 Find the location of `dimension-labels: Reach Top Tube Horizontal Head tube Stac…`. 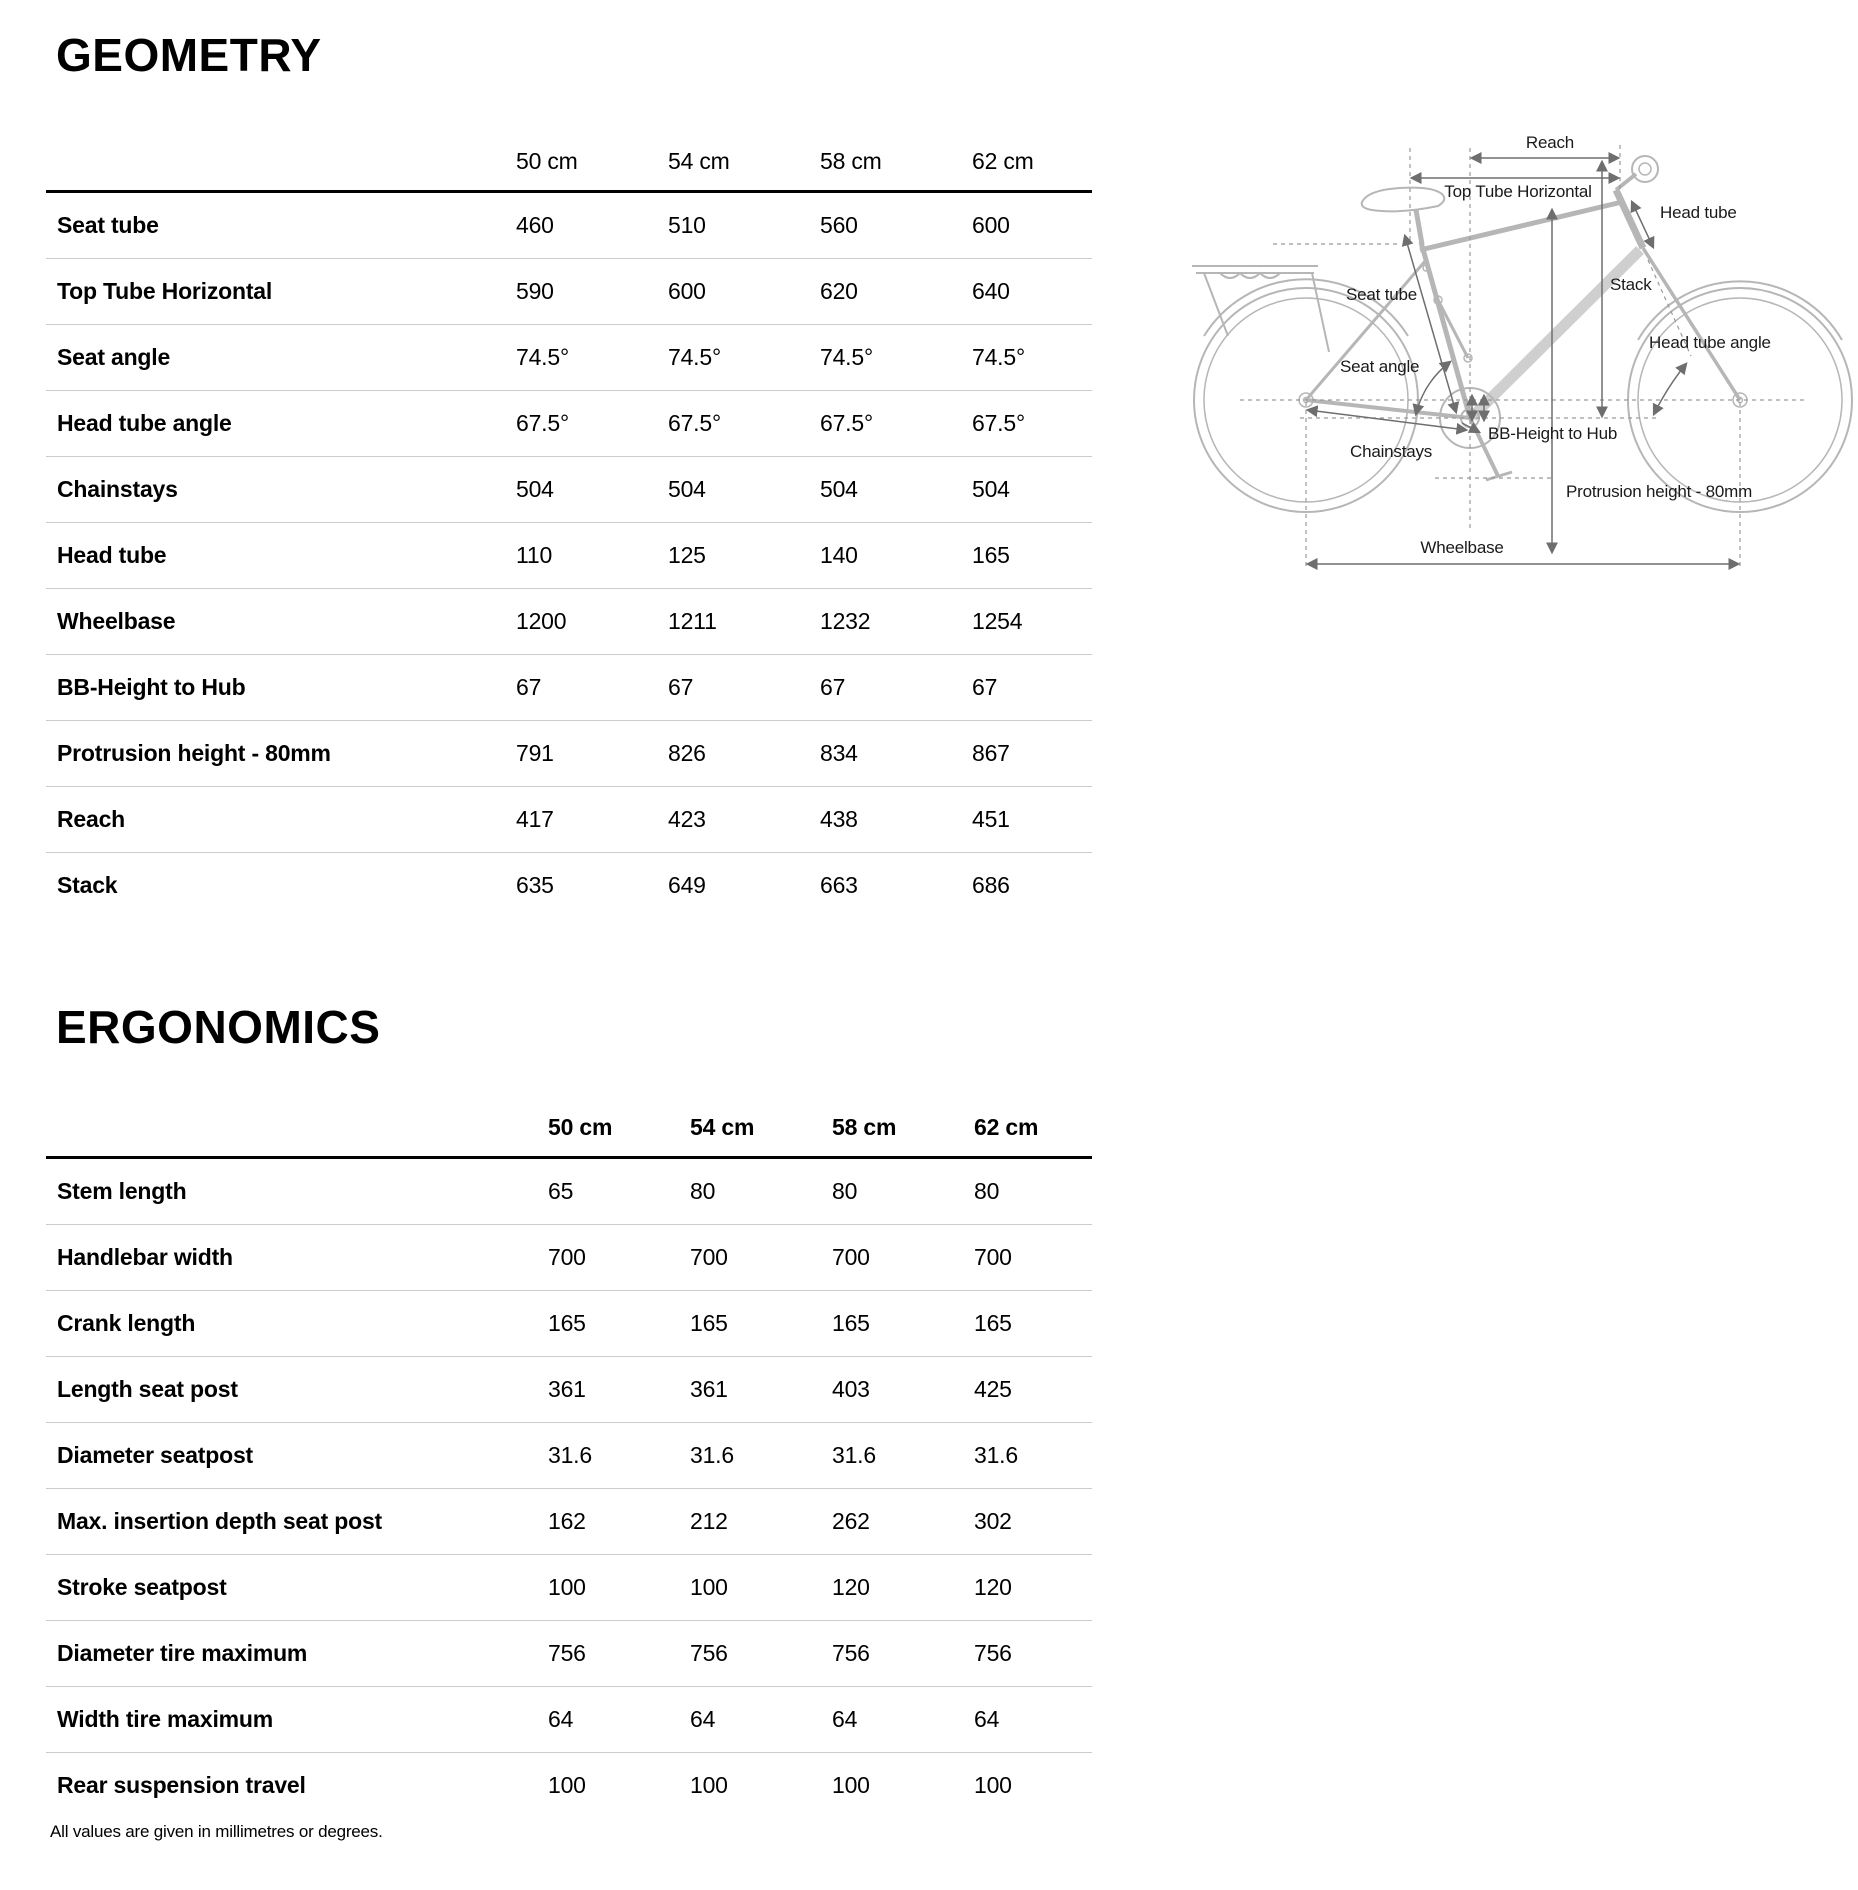

dimension-labels: Reach Top Tube Horizontal Head tube Stac… is located at coordinates (1555, 345).